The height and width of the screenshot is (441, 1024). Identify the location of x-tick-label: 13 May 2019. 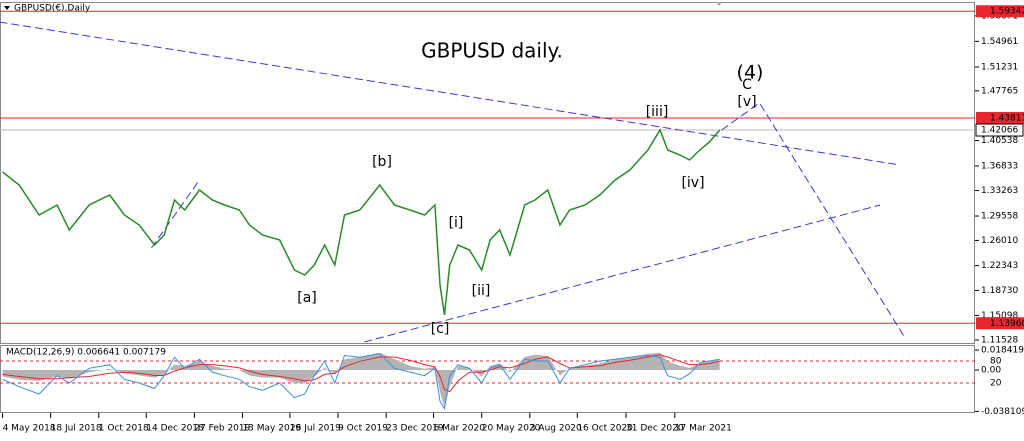
(271, 429).